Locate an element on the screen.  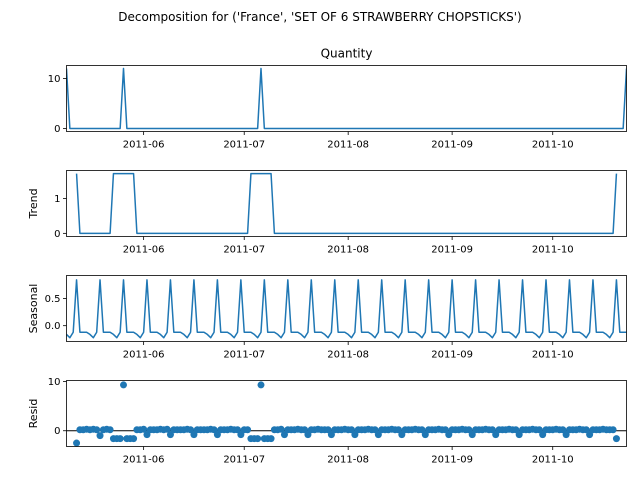
y-axis-label: Trend is located at coordinates (33, 203).